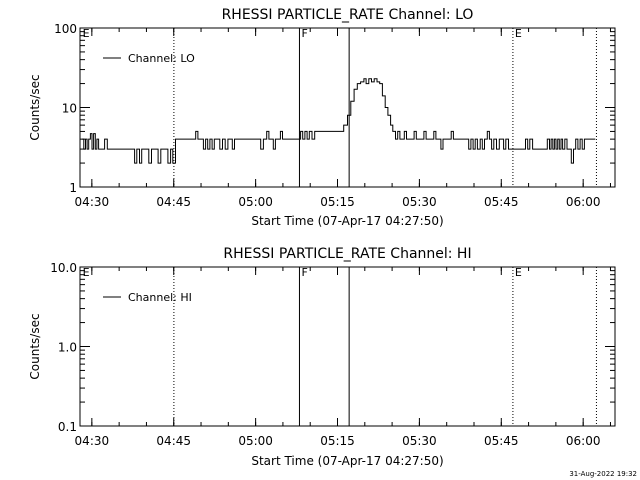 This screenshot has height=480, width=640. What do you see at coordinates (73, 188) in the screenshot?
I see `y-tick-label: 1` at bounding box center [73, 188].